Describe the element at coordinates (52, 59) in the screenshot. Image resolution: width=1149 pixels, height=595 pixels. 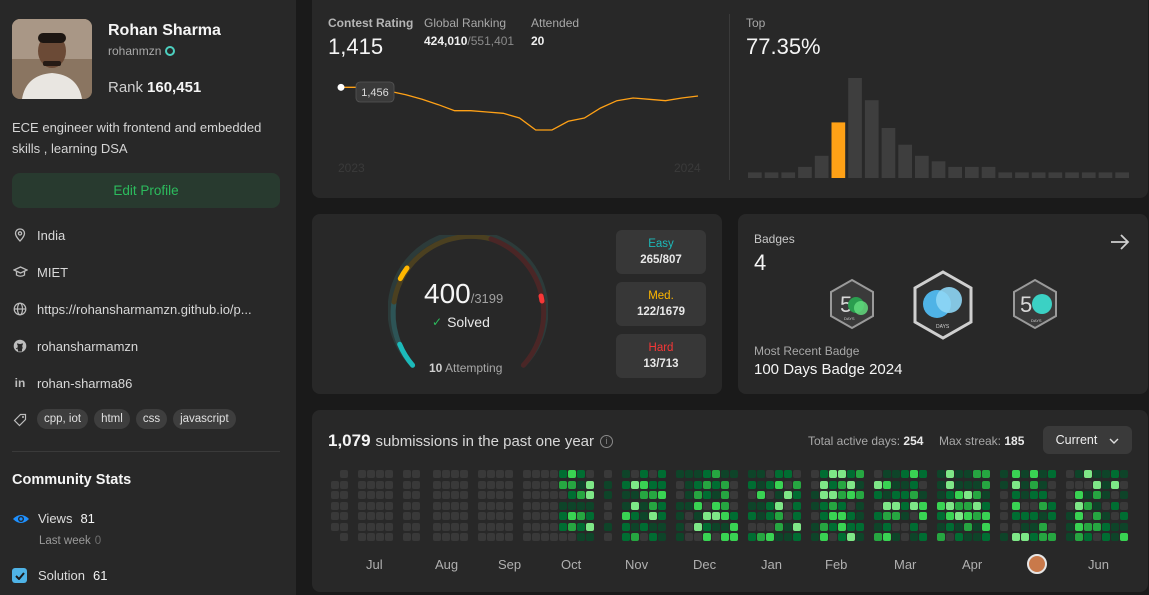
I see `avatar` at that location.